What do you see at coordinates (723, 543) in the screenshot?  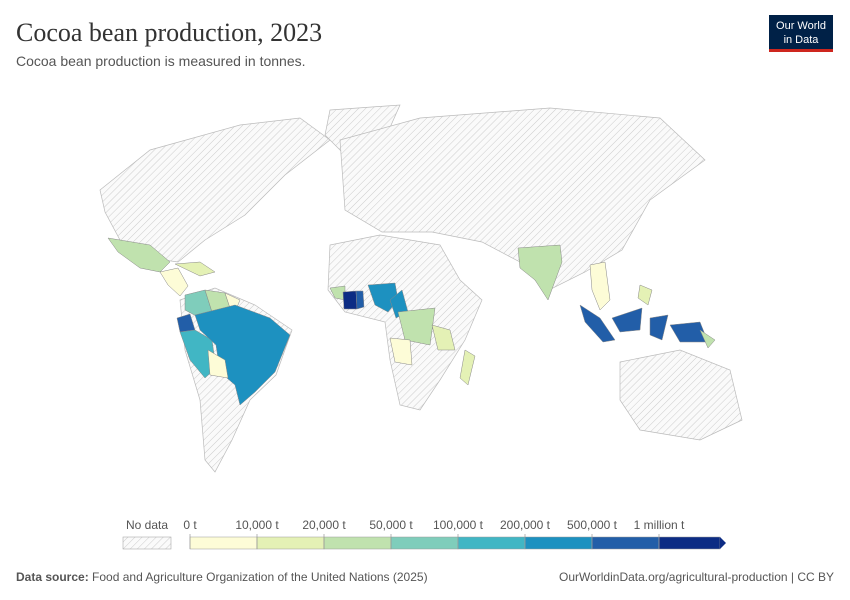 I see `legend-arrow` at bounding box center [723, 543].